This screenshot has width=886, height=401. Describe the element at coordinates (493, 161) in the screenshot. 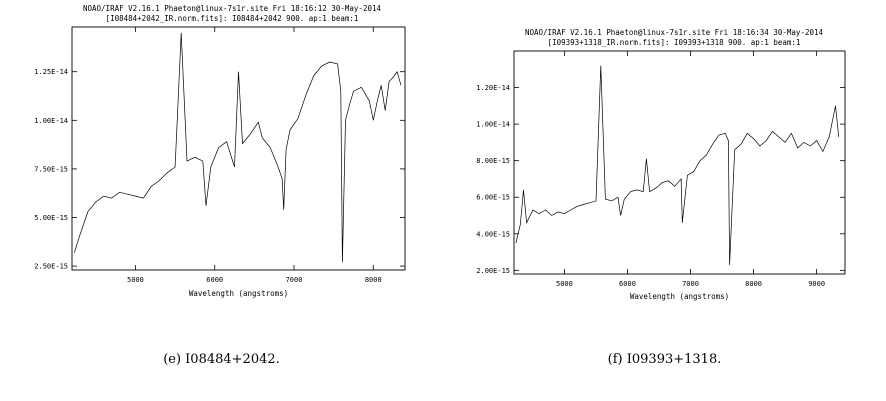

I see `y-tick-label: 8.00E-15` at that location.